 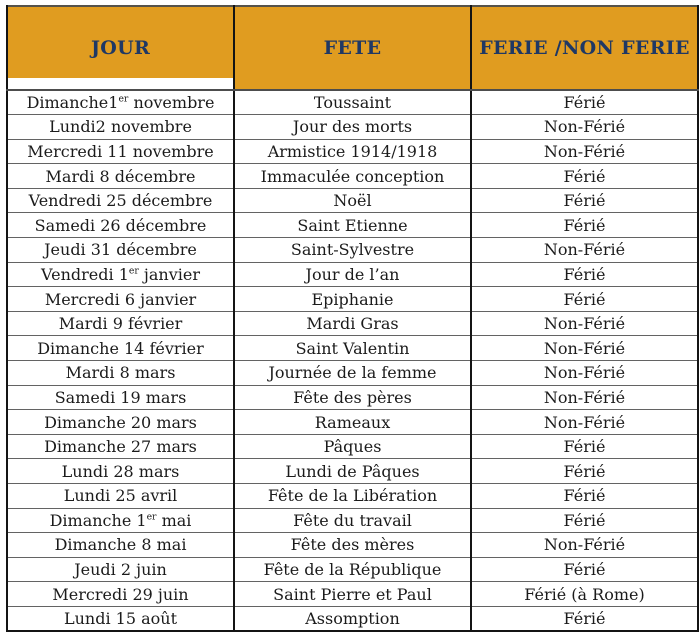 I want to click on table-row: Lundi2 novembre Jour des morts Non-Férié, so click(x=352, y=127).